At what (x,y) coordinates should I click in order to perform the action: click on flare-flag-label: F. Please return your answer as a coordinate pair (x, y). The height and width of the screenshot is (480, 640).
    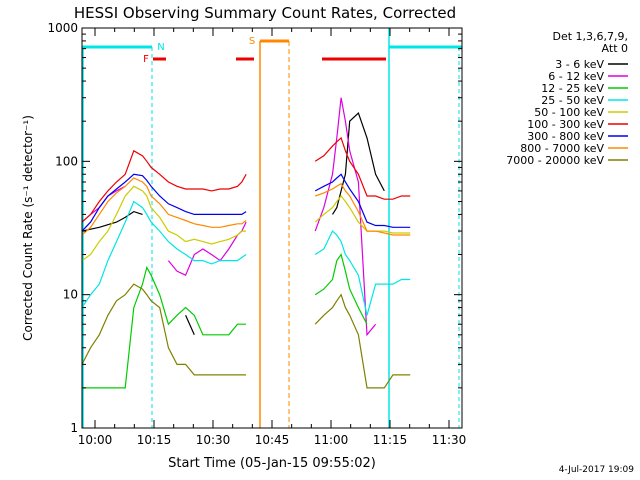
    Looking at the image, I should click on (146, 59).